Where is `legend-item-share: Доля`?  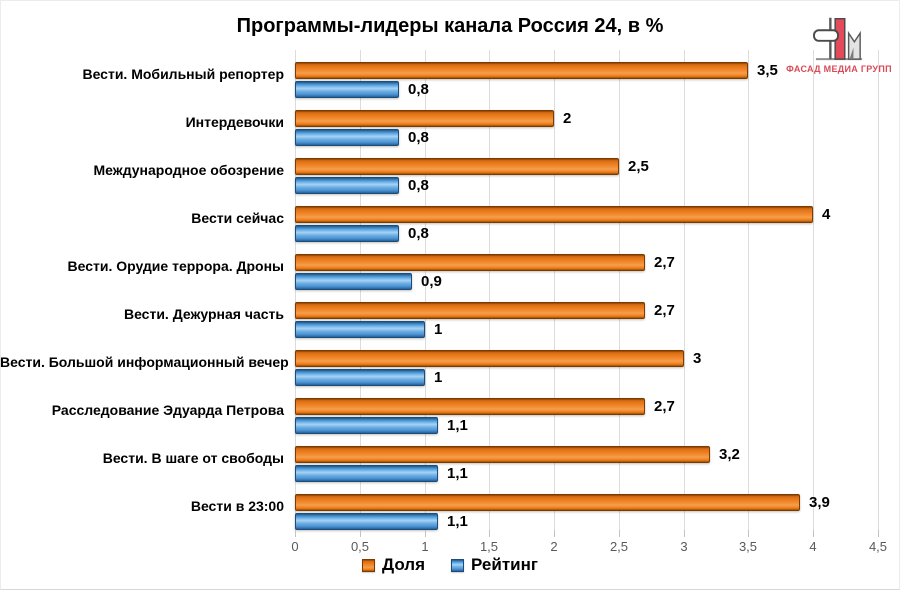
legend-item-share: Доля is located at coordinates (393, 565).